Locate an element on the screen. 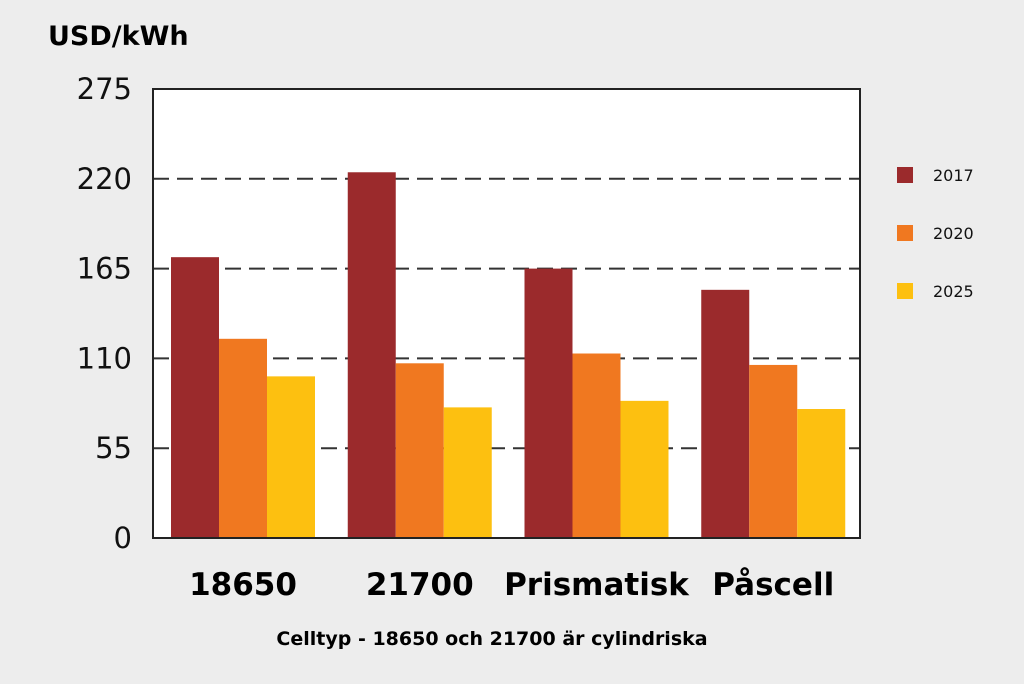  legend-swatch-2020 is located at coordinates (905, 233).